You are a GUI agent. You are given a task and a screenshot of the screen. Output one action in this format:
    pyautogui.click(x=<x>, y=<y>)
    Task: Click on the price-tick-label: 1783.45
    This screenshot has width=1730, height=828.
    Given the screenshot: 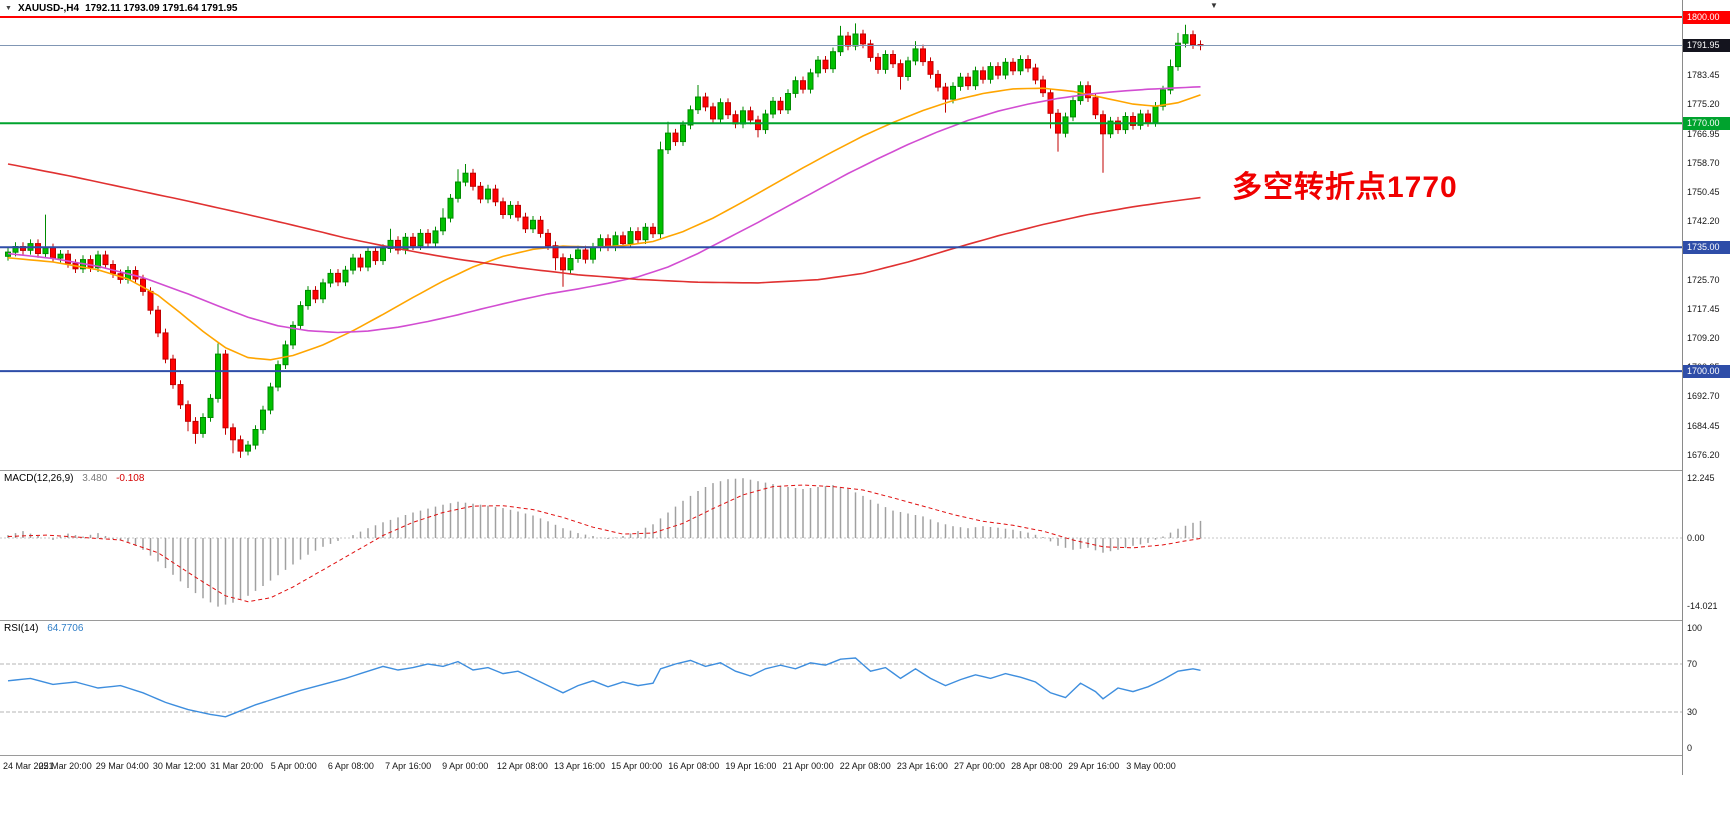 What is the action you would take?
    pyautogui.click(x=1703, y=75)
    